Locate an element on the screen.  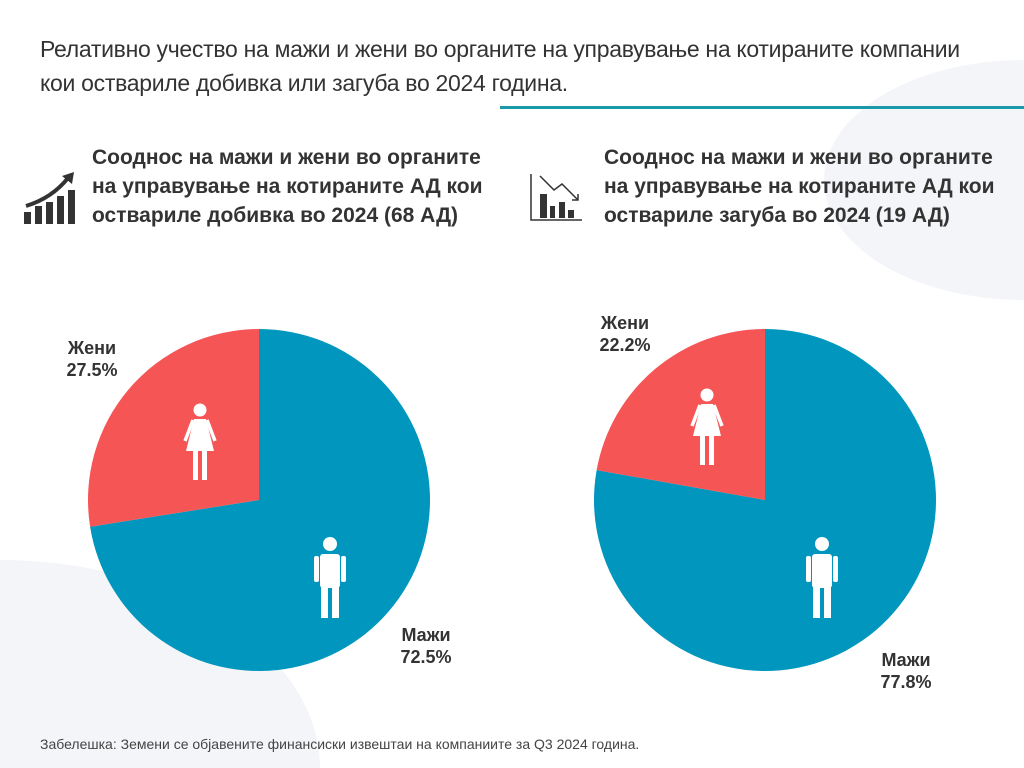
chart-2-slice-women is located at coordinates (680, 414).